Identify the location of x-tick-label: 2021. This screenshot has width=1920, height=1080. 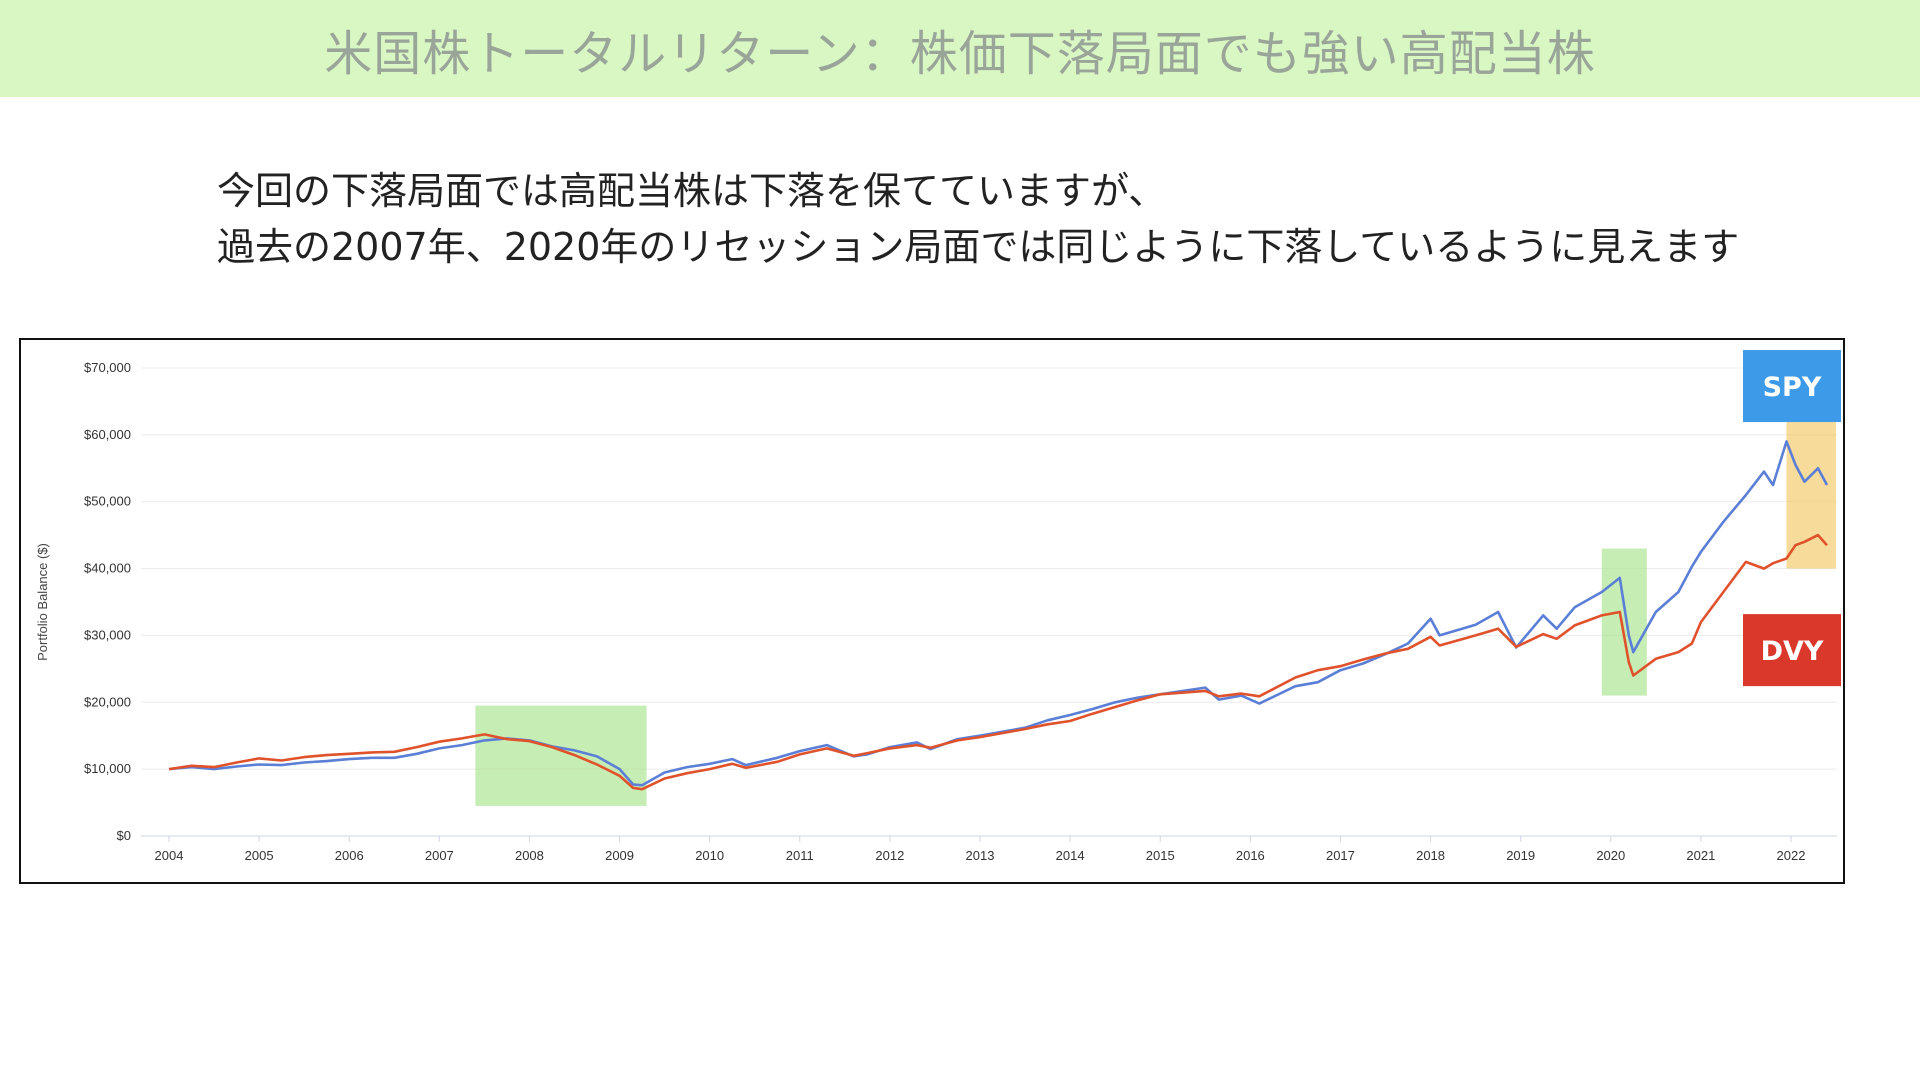
(1700, 855).